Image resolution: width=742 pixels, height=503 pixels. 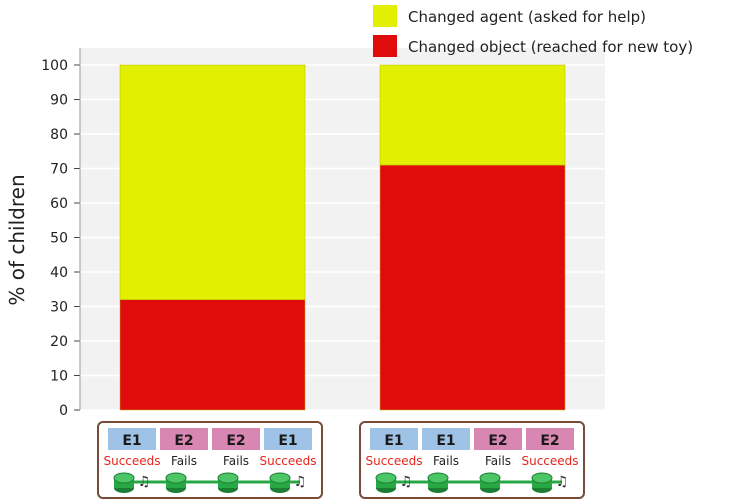 What do you see at coordinates (59, 273) in the screenshot?
I see `y-tick-label: 40` at bounding box center [59, 273].